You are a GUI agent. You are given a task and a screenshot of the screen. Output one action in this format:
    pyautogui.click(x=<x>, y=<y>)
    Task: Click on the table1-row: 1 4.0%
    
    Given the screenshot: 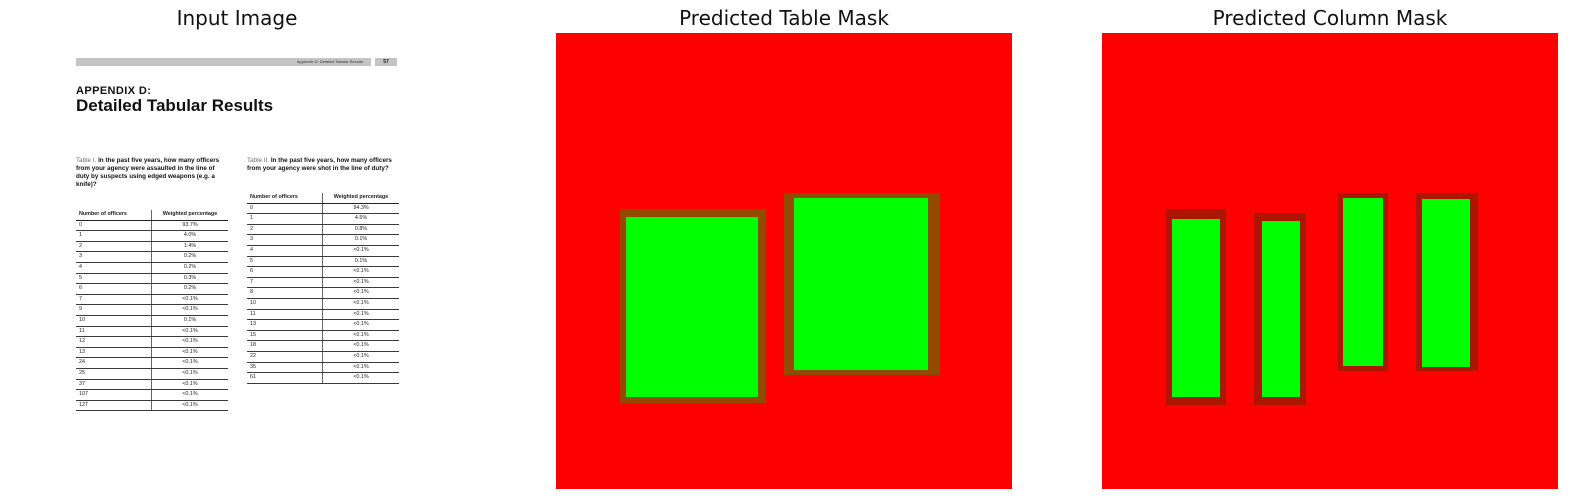 What is the action you would take?
    pyautogui.click(x=152, y=236)
    